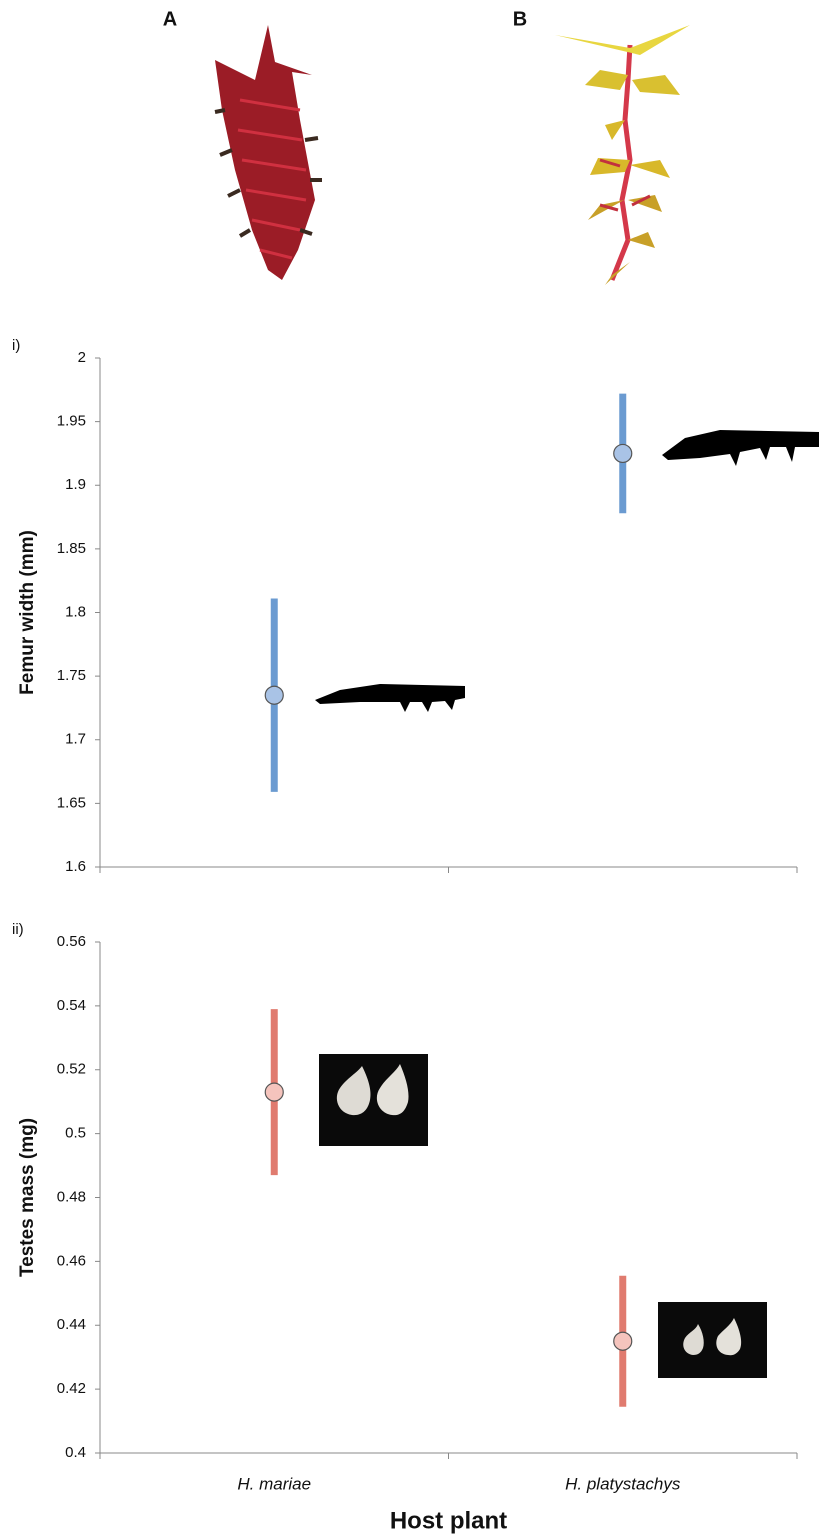 This screenshot has width=819, height=1539. Describe the element at coordinates (268, 152) in the screenshot. I see `plant-a-image` at that location.